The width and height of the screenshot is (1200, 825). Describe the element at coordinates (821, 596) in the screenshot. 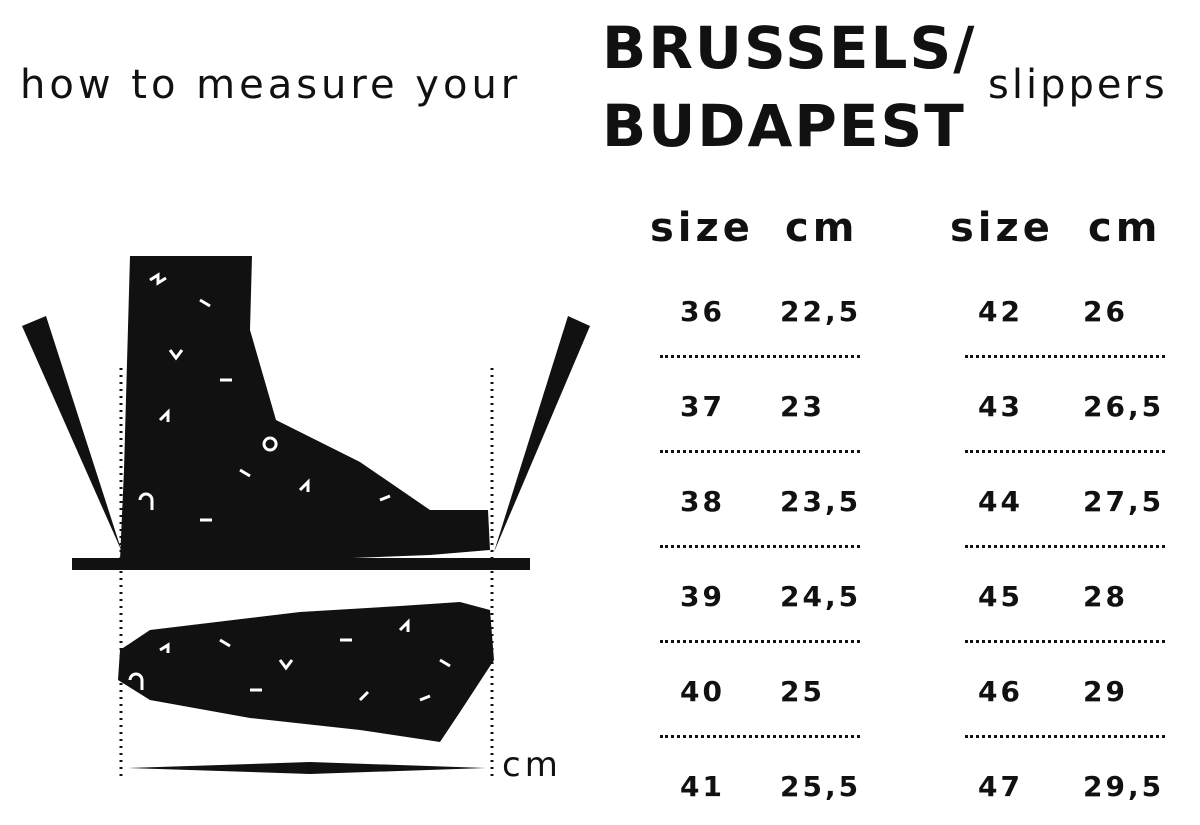

I see `cm-cell: 24,5` at that location.